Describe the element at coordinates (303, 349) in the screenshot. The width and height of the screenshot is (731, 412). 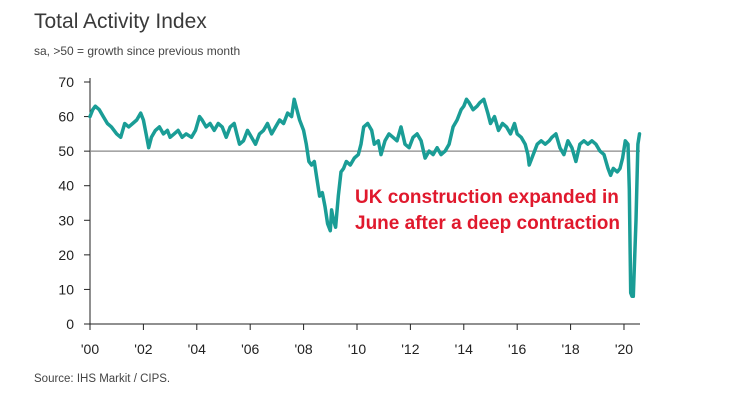
I see `x-tick-label: '08` at that location.